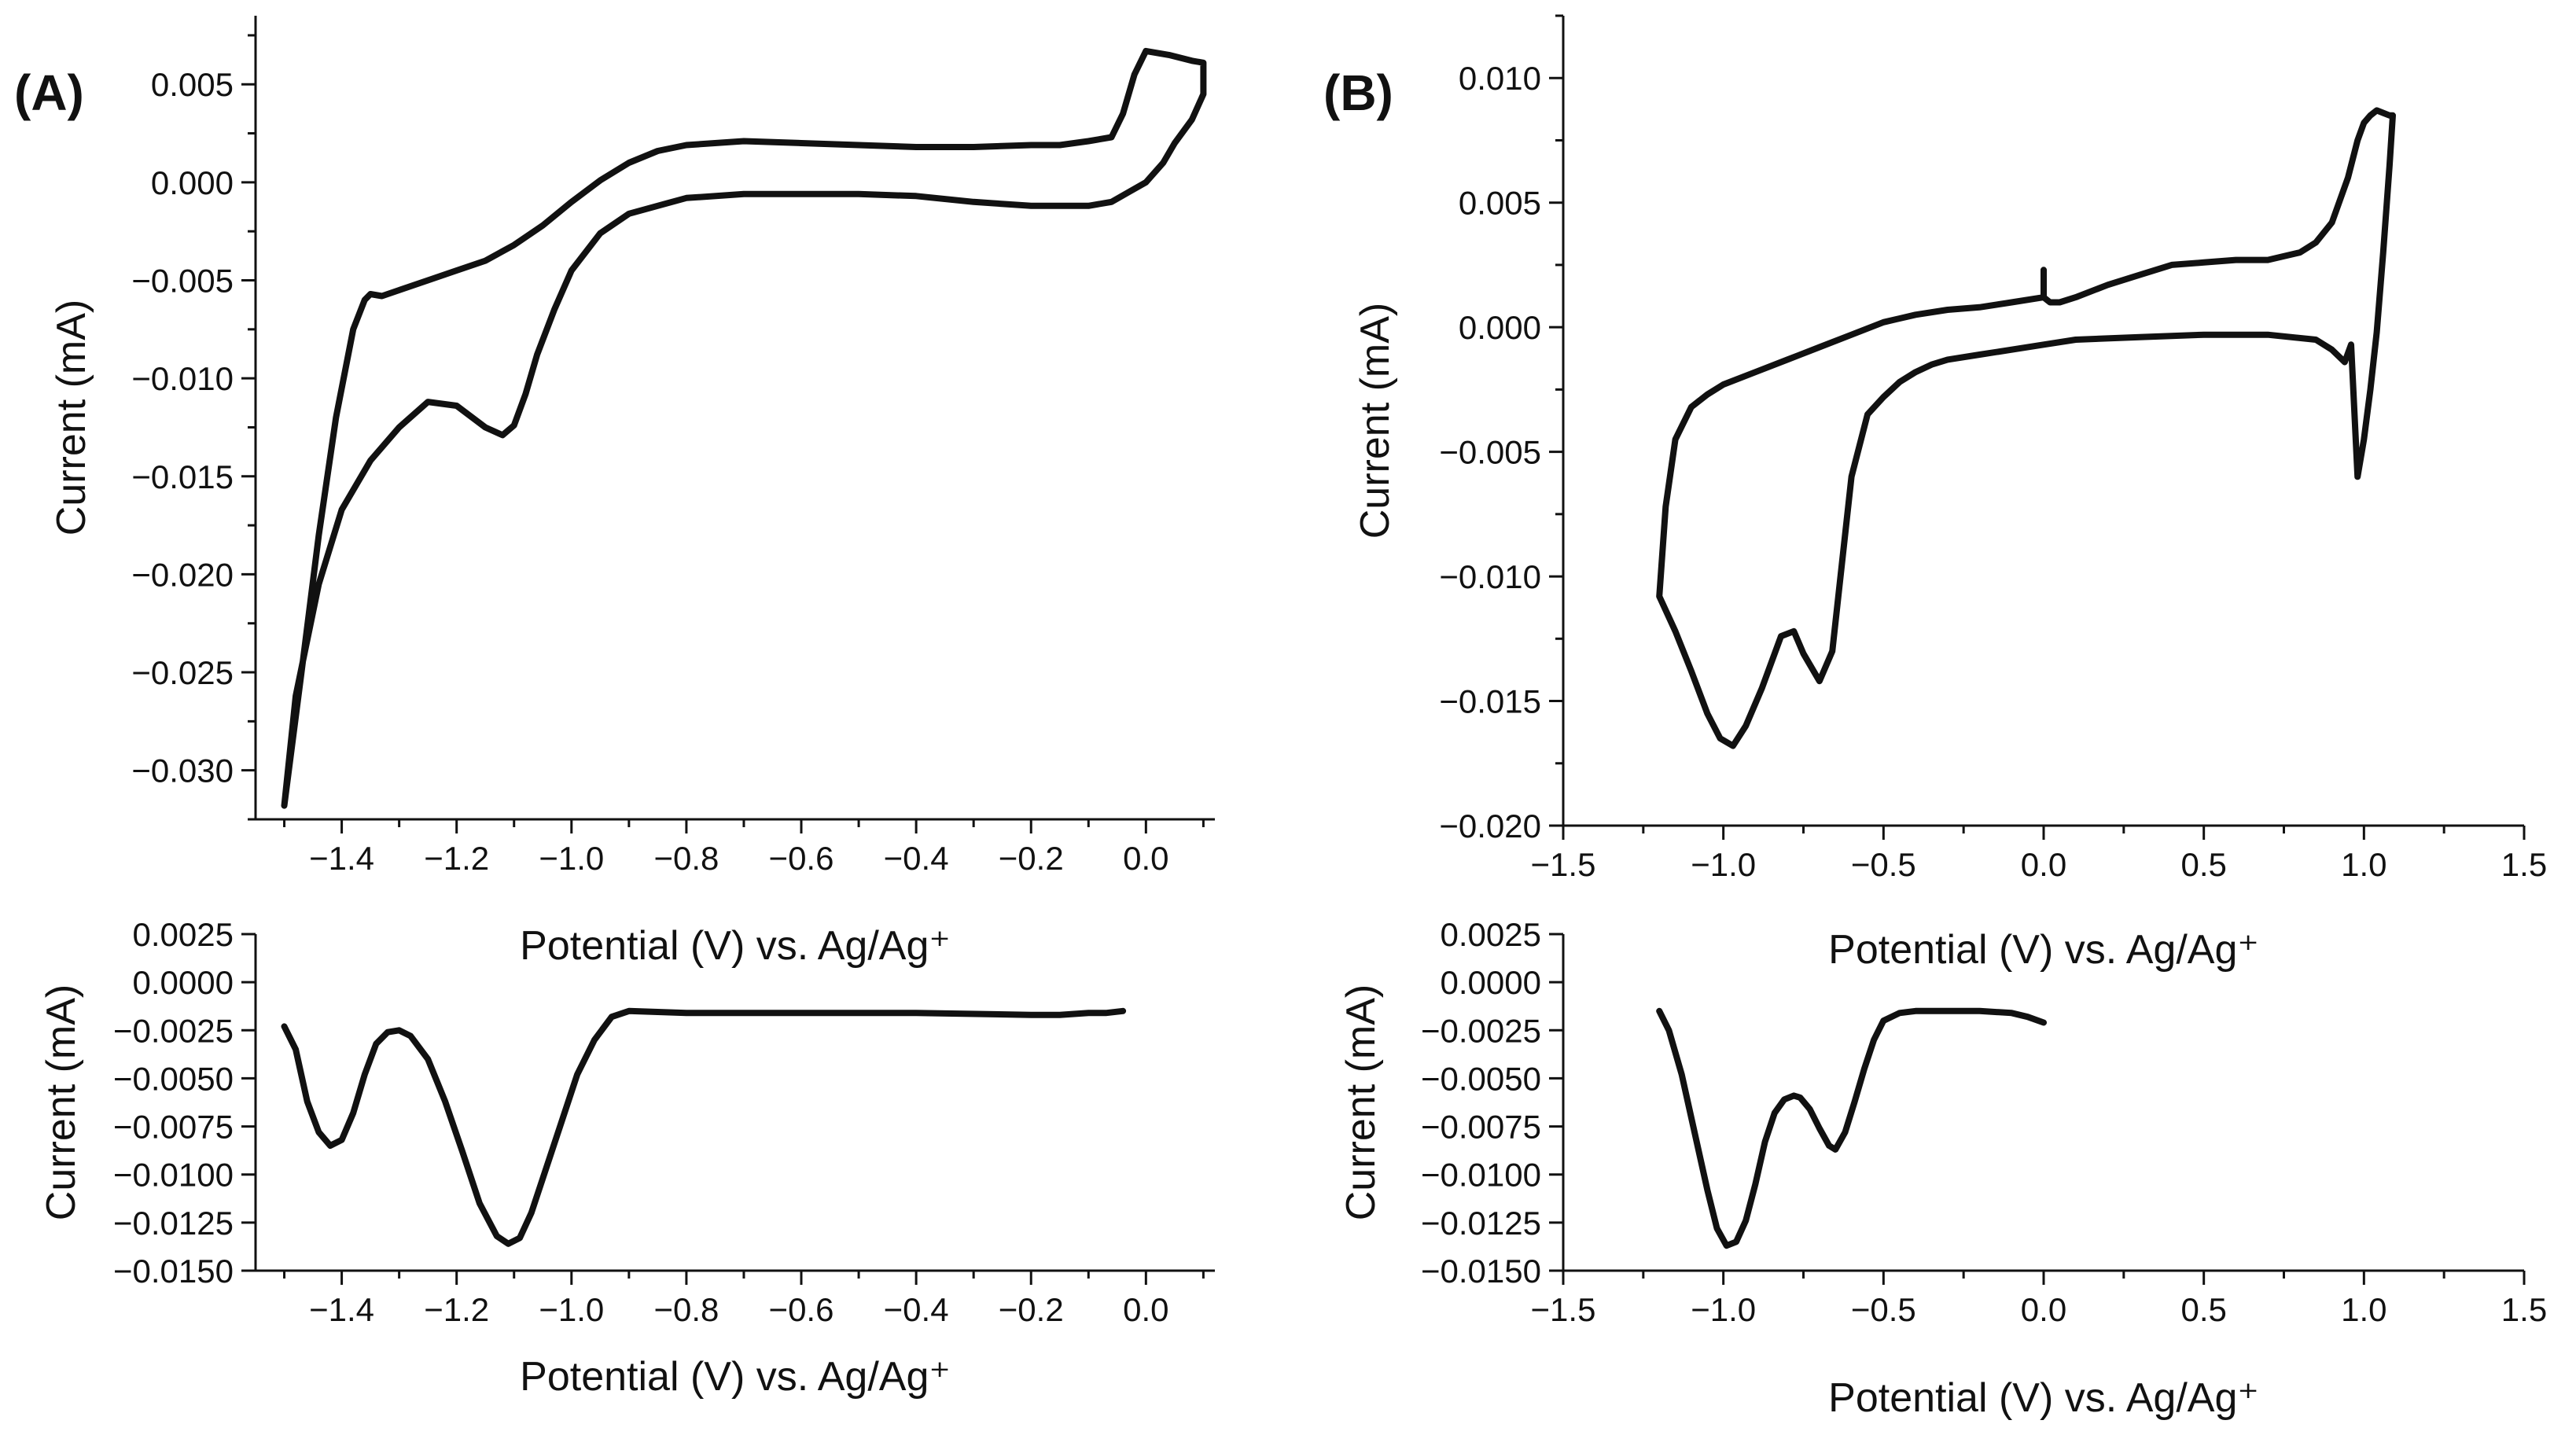 This screenshot has width=2576, height=1435. I want to click on A-dpv-y-tick-label: 0.0025, so click(183, 934).